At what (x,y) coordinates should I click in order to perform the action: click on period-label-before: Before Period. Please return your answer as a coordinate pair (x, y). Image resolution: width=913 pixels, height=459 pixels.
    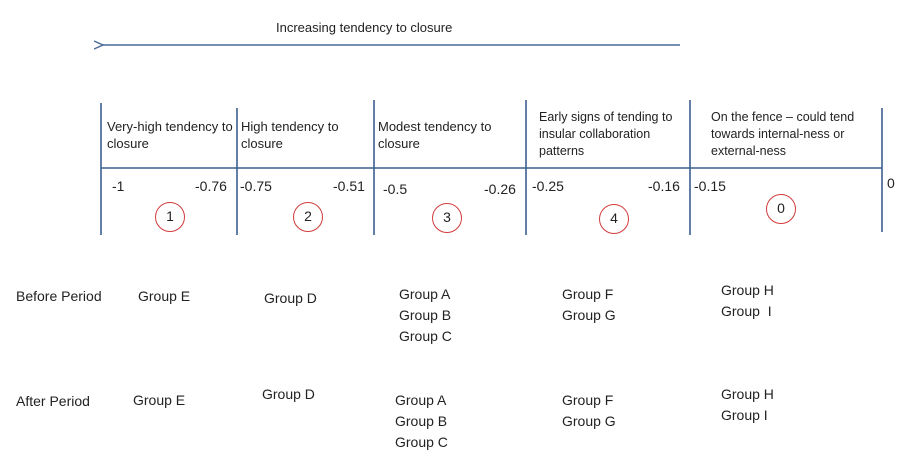
    Looking at the image, I should click on (59, 296).